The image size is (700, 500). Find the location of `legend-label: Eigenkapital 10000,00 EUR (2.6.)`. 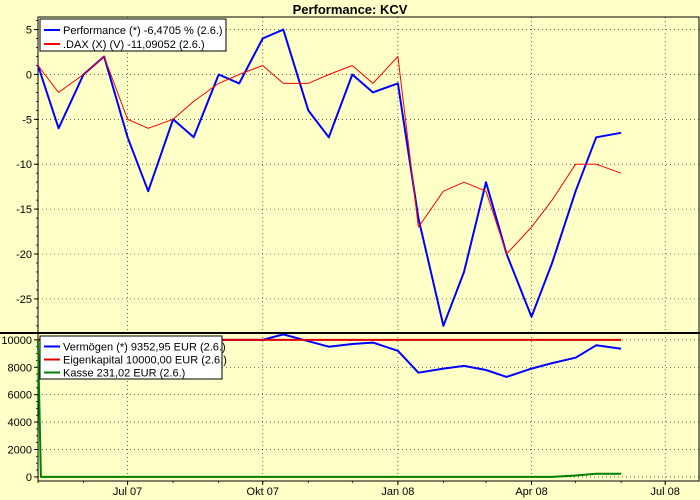

legend-label: Eigenkapital 10000,00 EUR (2.6.) is located at coordinates (145, 361).